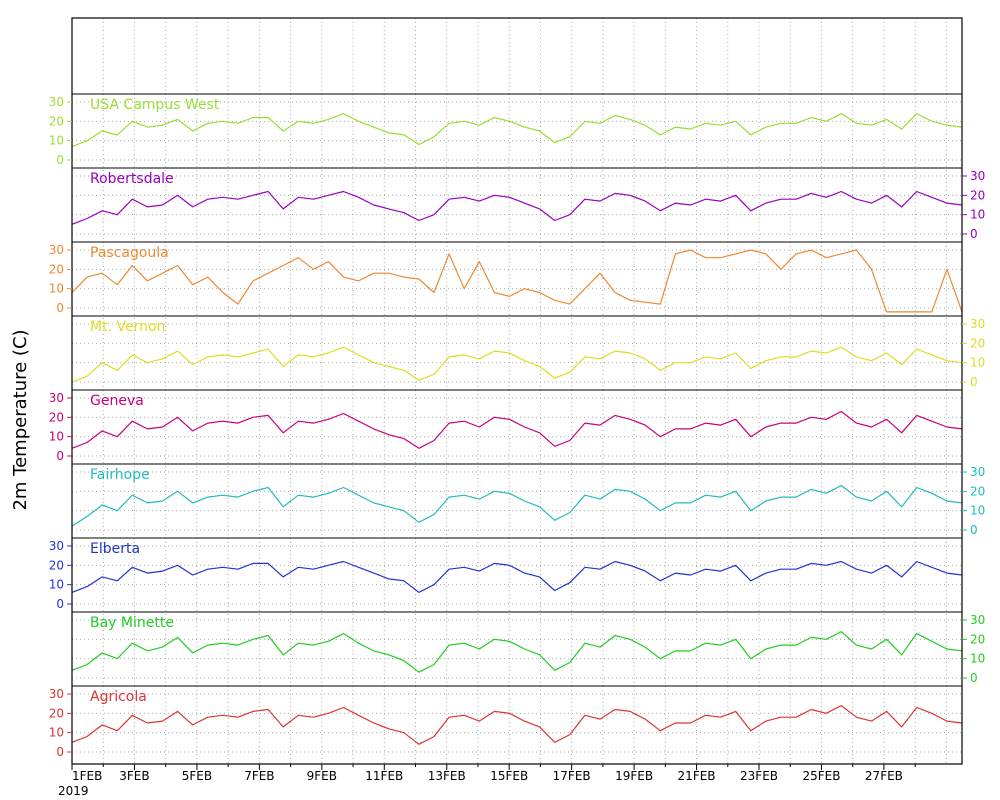 The image size is (1000, 800). I want to click on series-label: Pascagoula, so click(129, 253).